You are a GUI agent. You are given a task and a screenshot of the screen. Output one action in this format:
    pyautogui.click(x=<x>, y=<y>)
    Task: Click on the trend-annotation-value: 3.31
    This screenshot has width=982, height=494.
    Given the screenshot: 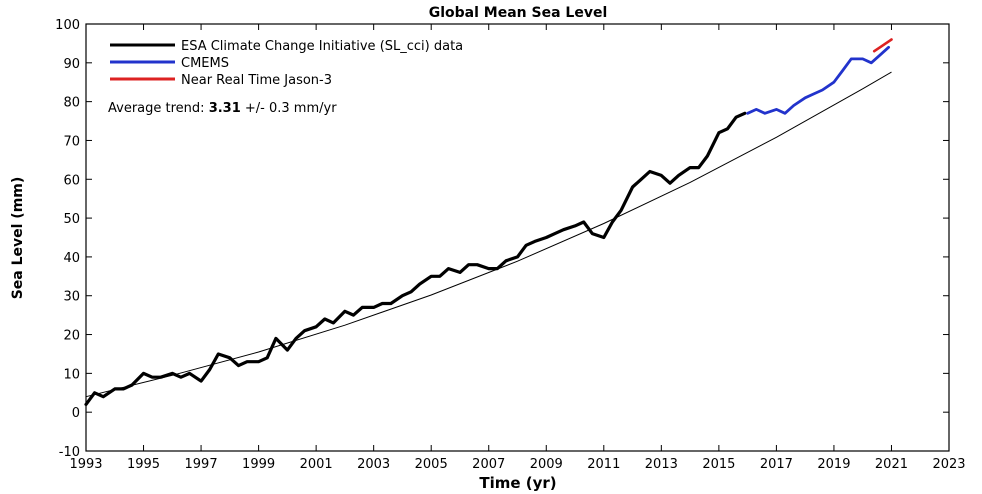 What is the action you would take?
    pyautogui.click(x=225, y=108)
    